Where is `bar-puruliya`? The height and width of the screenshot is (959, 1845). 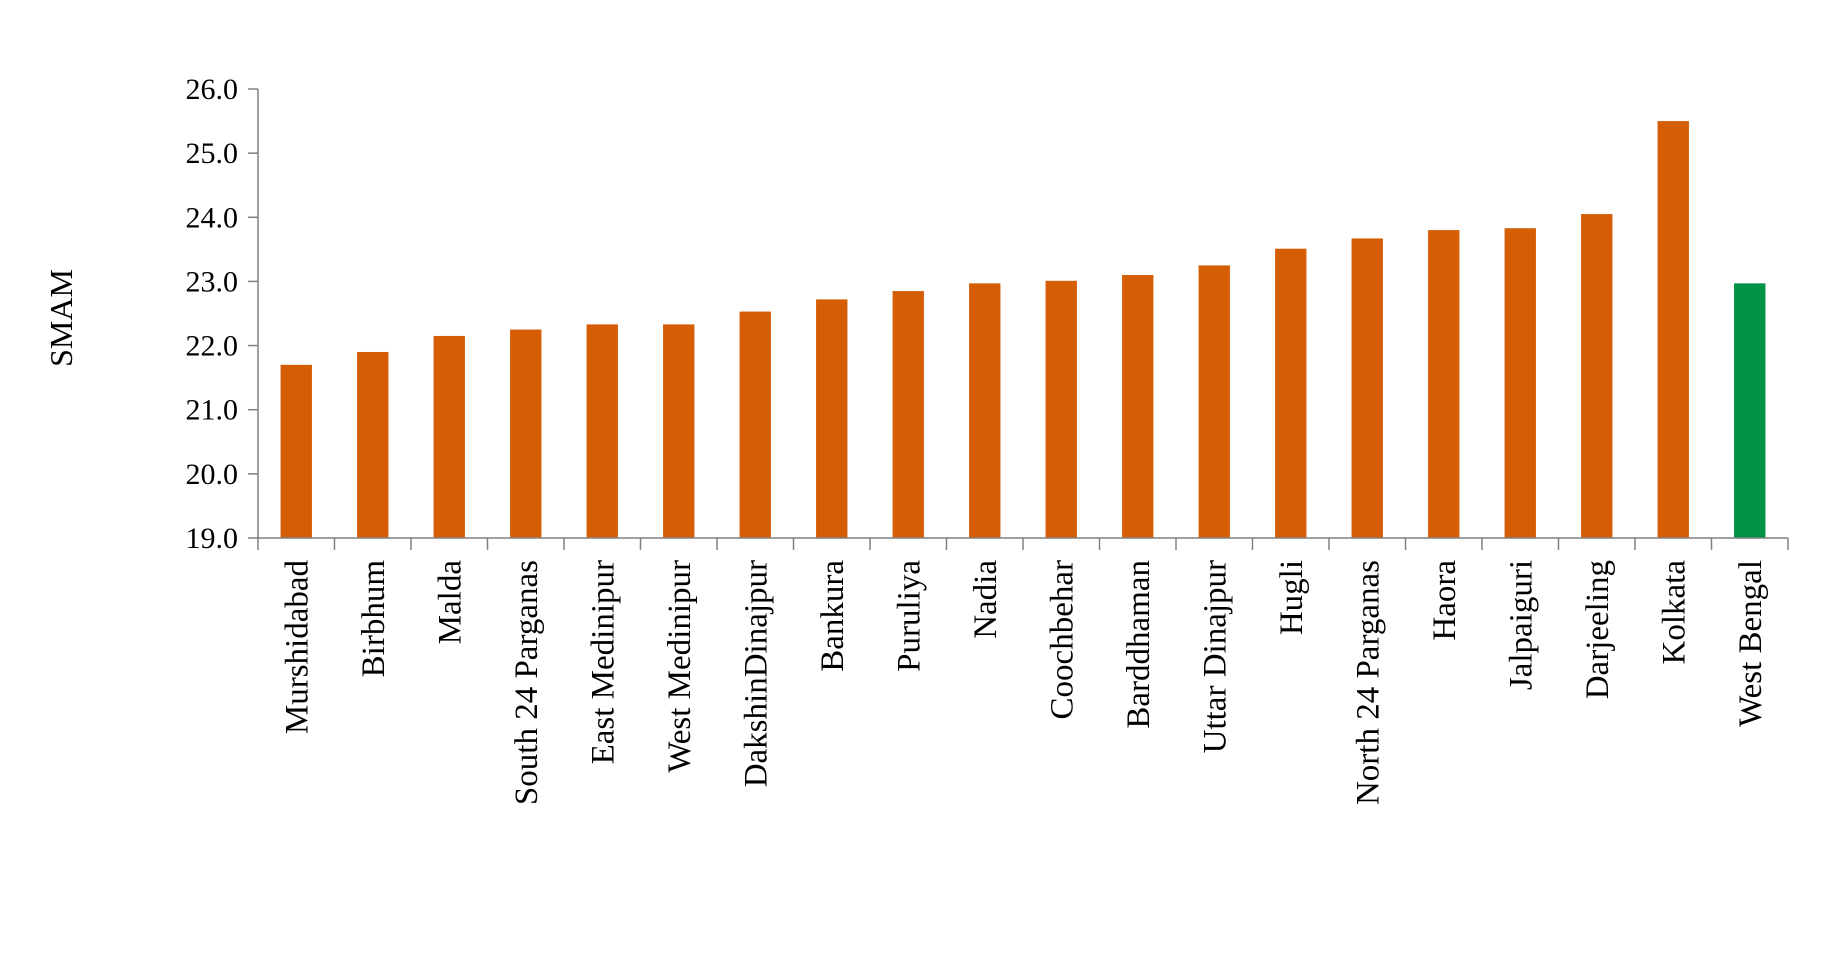
bar-puruliya is located at coordinates (908, 414).